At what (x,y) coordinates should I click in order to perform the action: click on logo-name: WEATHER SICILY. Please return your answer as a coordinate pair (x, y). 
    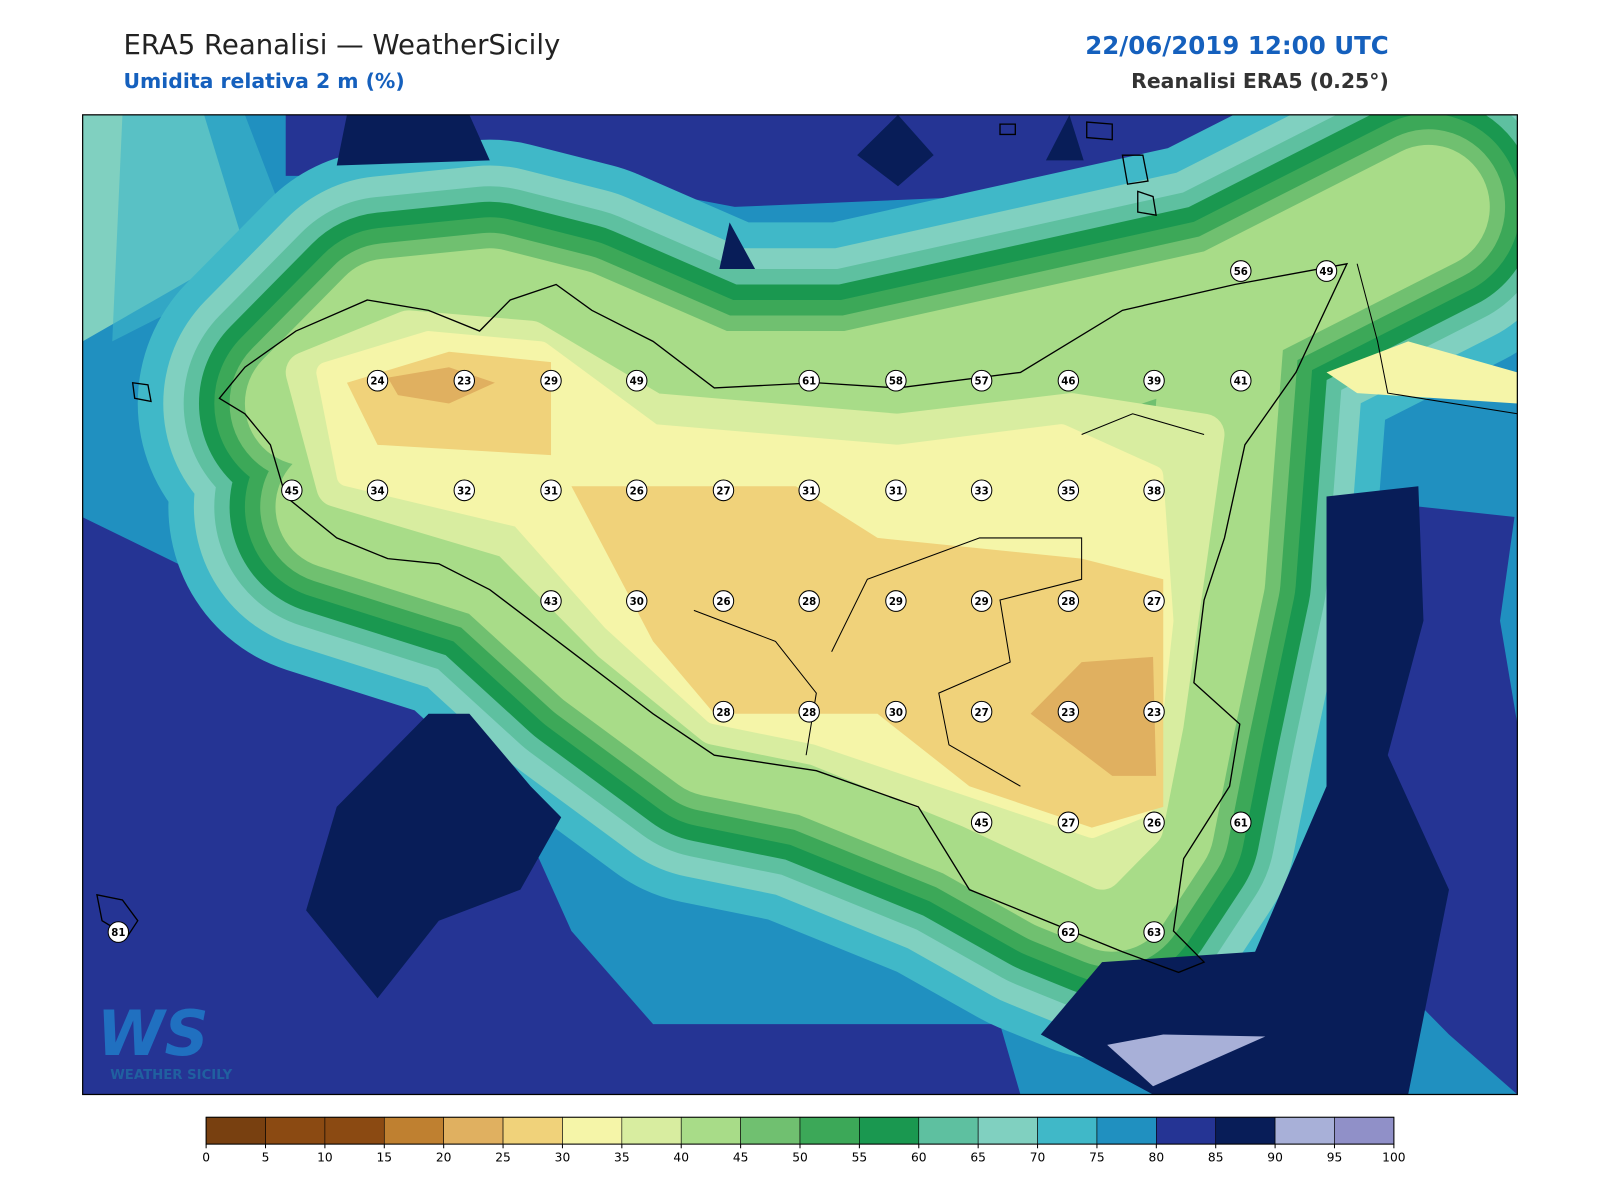
    Looking at the image, I should click on (171, 1075).